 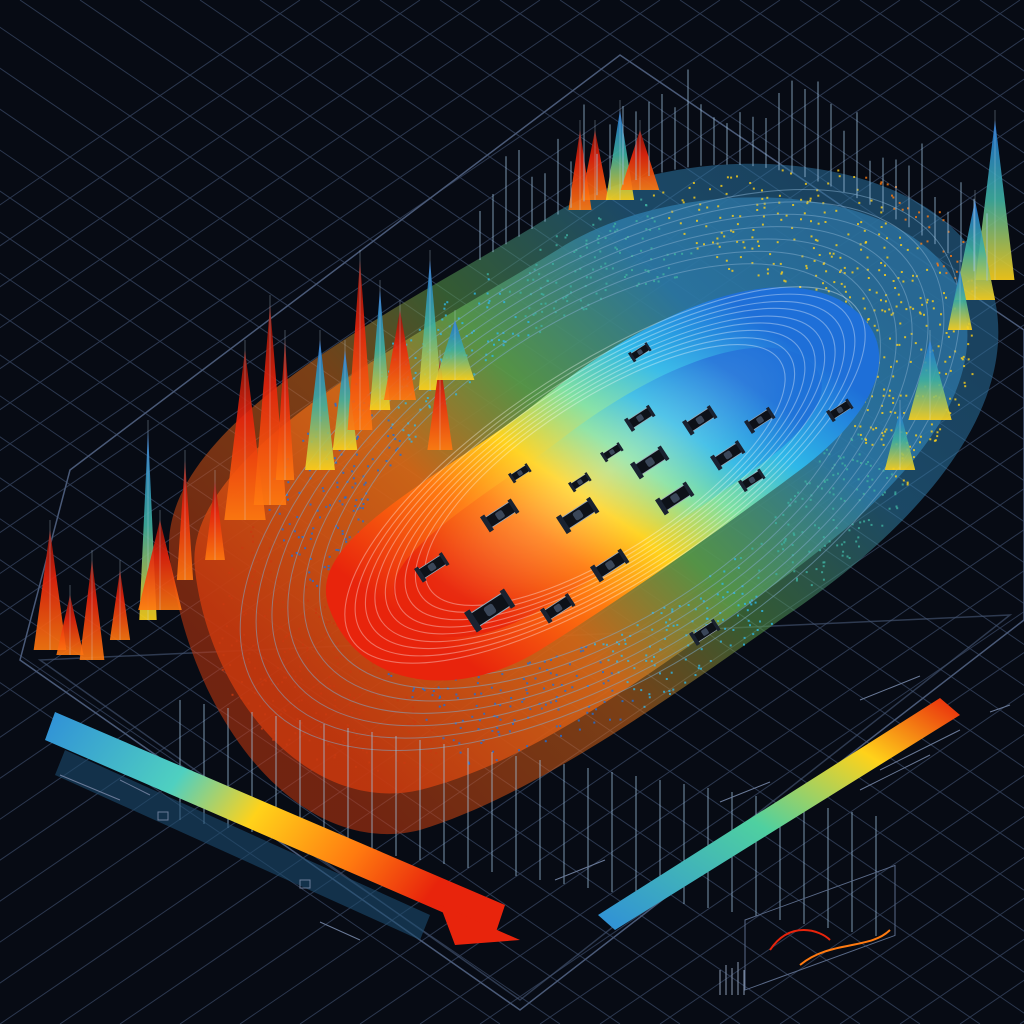 What do you see at coordinates (841, 899) in the screenshot?
I see `grid-line` at bounding box center [841, 899].